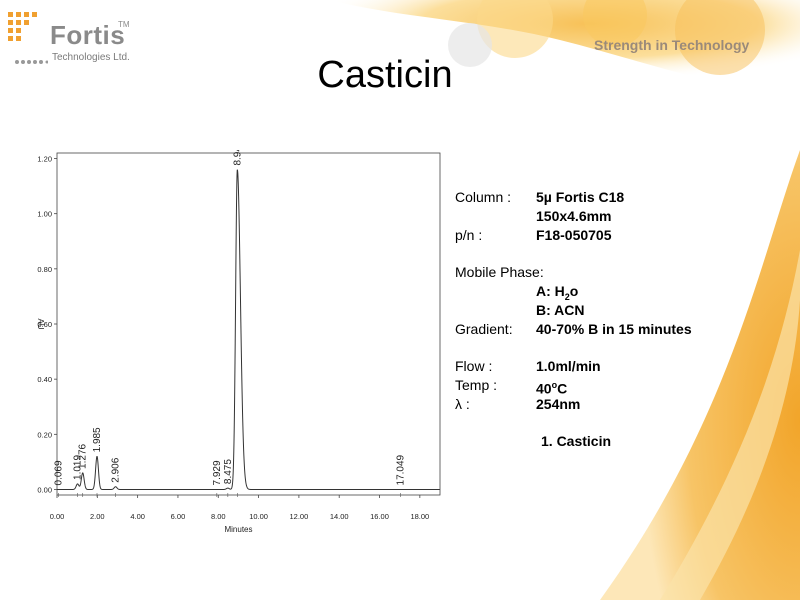  Describe the element at coordinates (97, 516) in the screenshot. I see `x-tick-label: 2.00` at that location.